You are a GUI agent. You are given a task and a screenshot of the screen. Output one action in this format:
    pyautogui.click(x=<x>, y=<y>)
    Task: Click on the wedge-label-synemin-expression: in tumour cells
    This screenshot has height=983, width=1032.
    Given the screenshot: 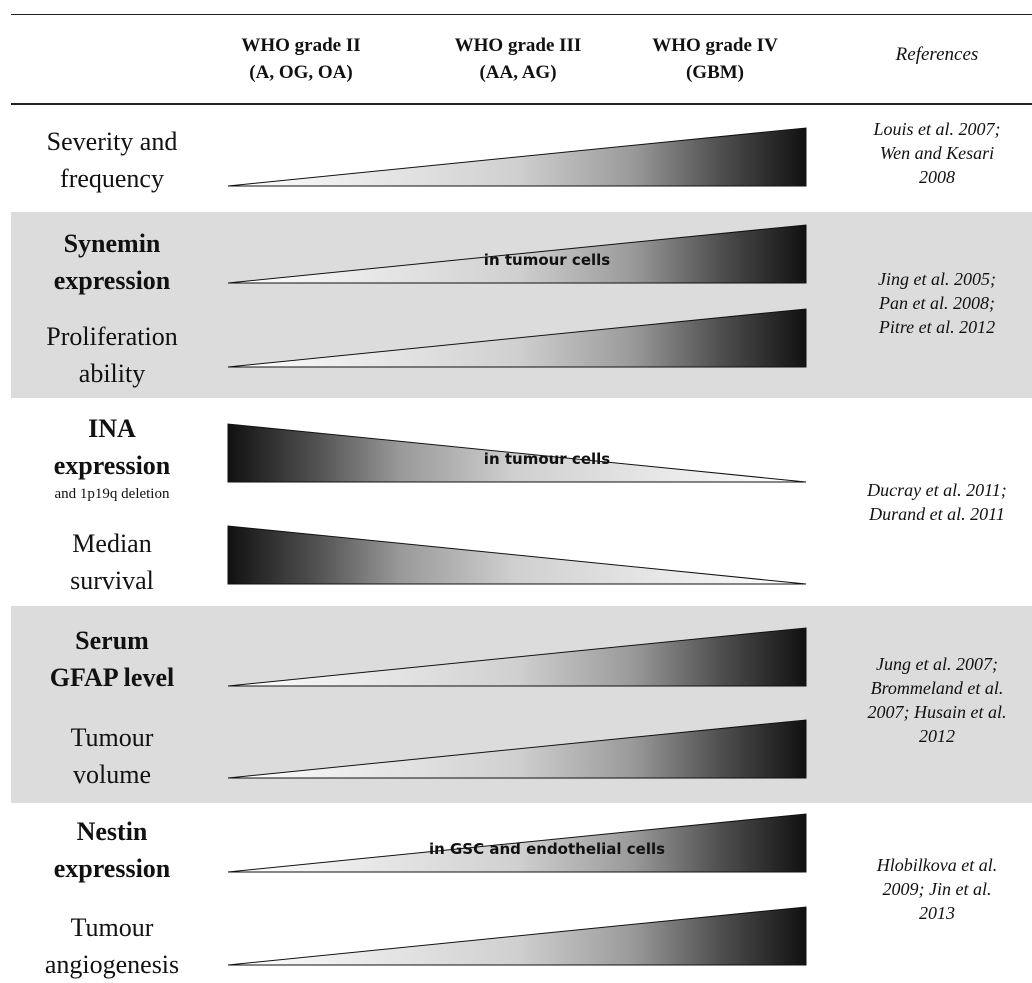 What is the action you would take?
    pyautogui.click(x=547, y=260)
    